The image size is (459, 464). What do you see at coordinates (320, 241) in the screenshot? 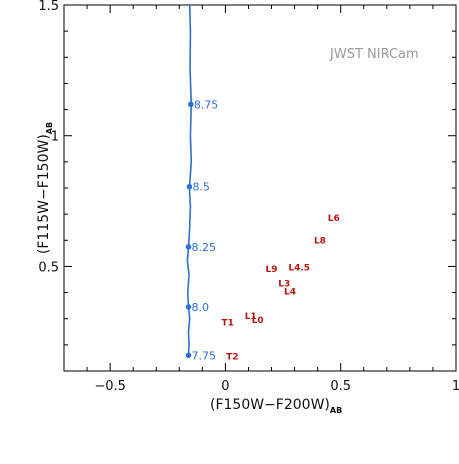
I see `object-label: L8` at bounding box center [320, 241].